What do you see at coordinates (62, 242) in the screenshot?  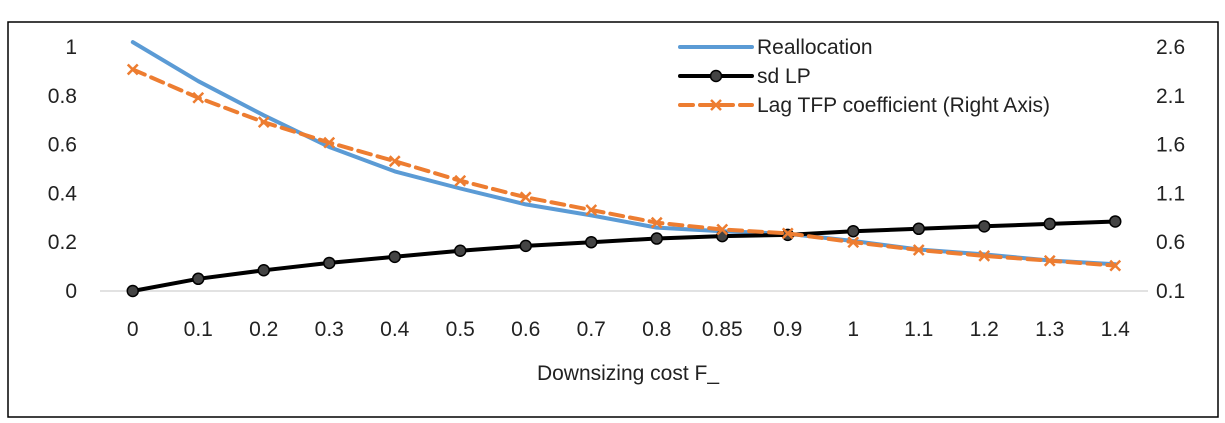 I see `left-tick-label: 0.2` at bounding box center [62, 242].